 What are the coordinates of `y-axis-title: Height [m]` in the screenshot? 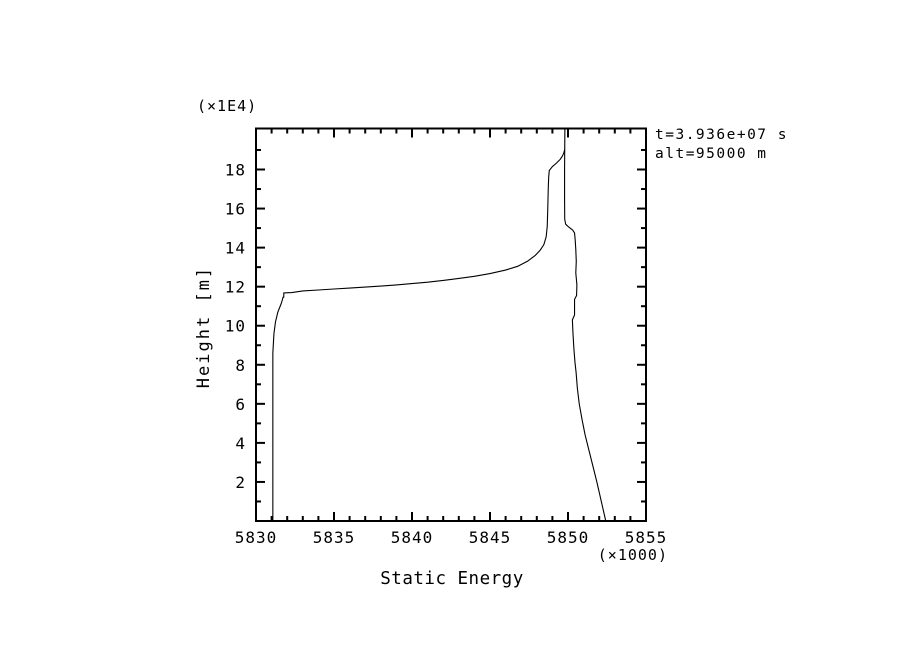 It's located at (204, 327).